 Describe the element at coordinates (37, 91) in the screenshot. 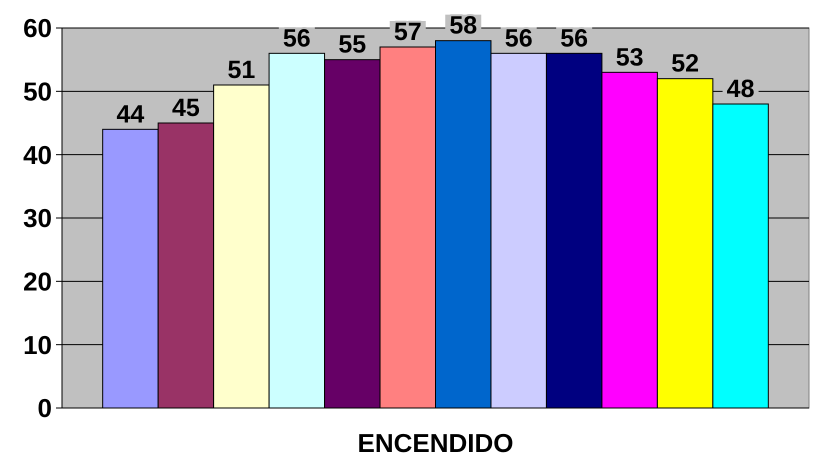

I see `y-tick-label: 50` at that location.